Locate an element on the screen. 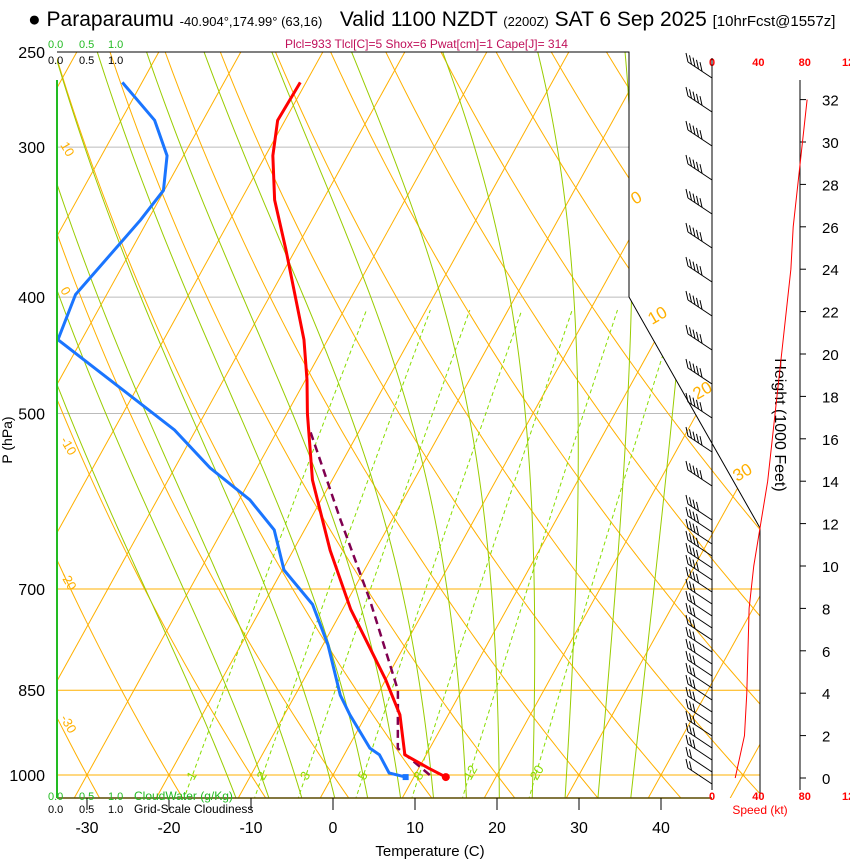 This screenshot has width=850, height=860. temperature-tick-label: 40 is located at coordinates (661, 828).